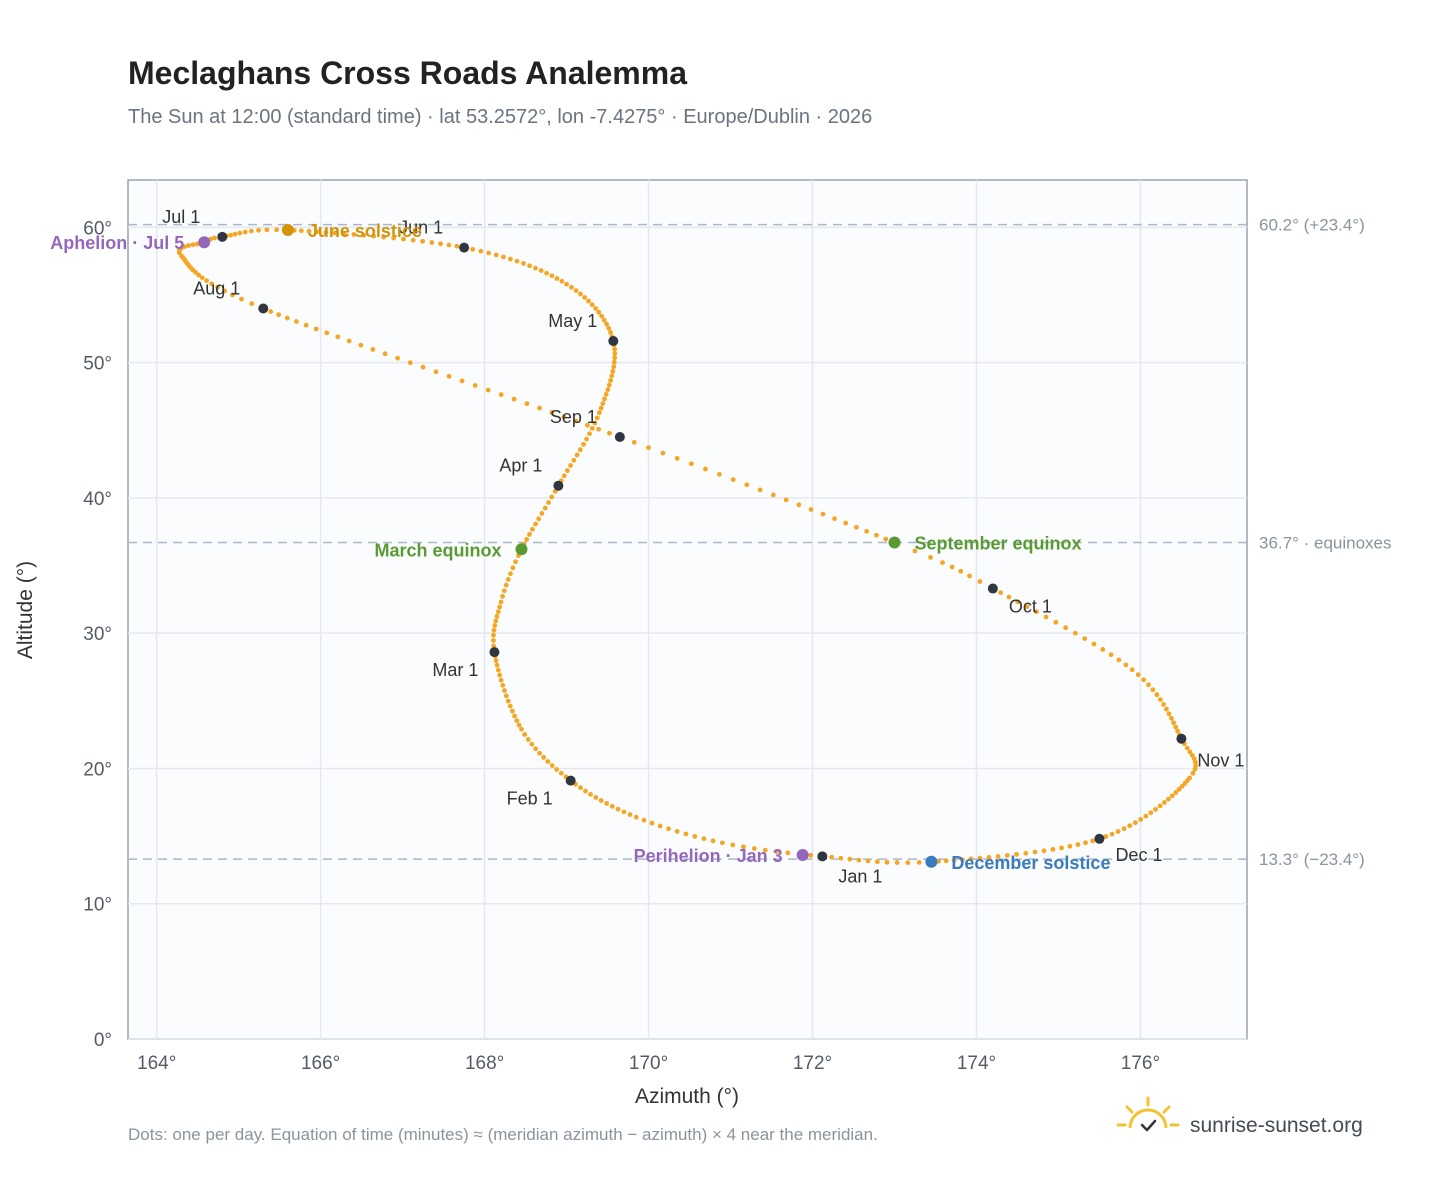 Image resolution: width=1448 pixels, height=1188 pixels. I want to click on page-title: Meclaghans Cross Roads Analemma, so click(407, 73).